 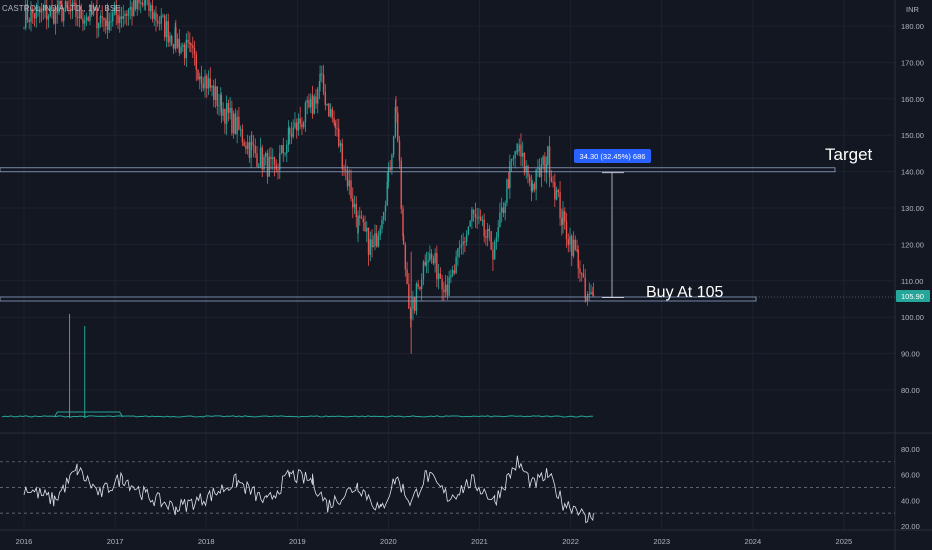 I want to click on year-tick-label: 2017, so click(x=115, y=541).